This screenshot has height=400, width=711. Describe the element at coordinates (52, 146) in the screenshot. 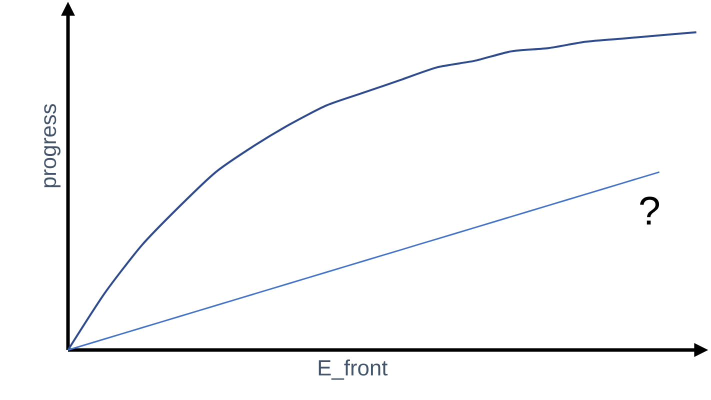

I see `y-axis-title: progress` at that location.